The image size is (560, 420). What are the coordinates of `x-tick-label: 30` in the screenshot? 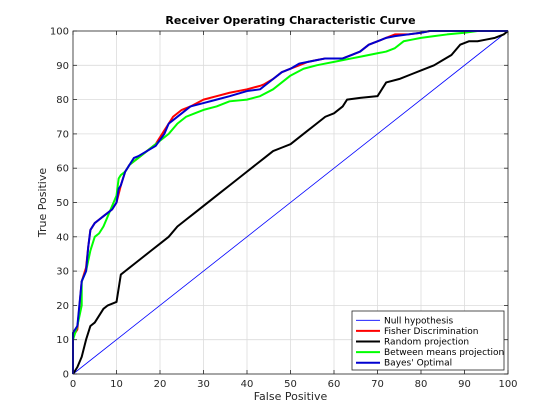 It's located at (203, 384).